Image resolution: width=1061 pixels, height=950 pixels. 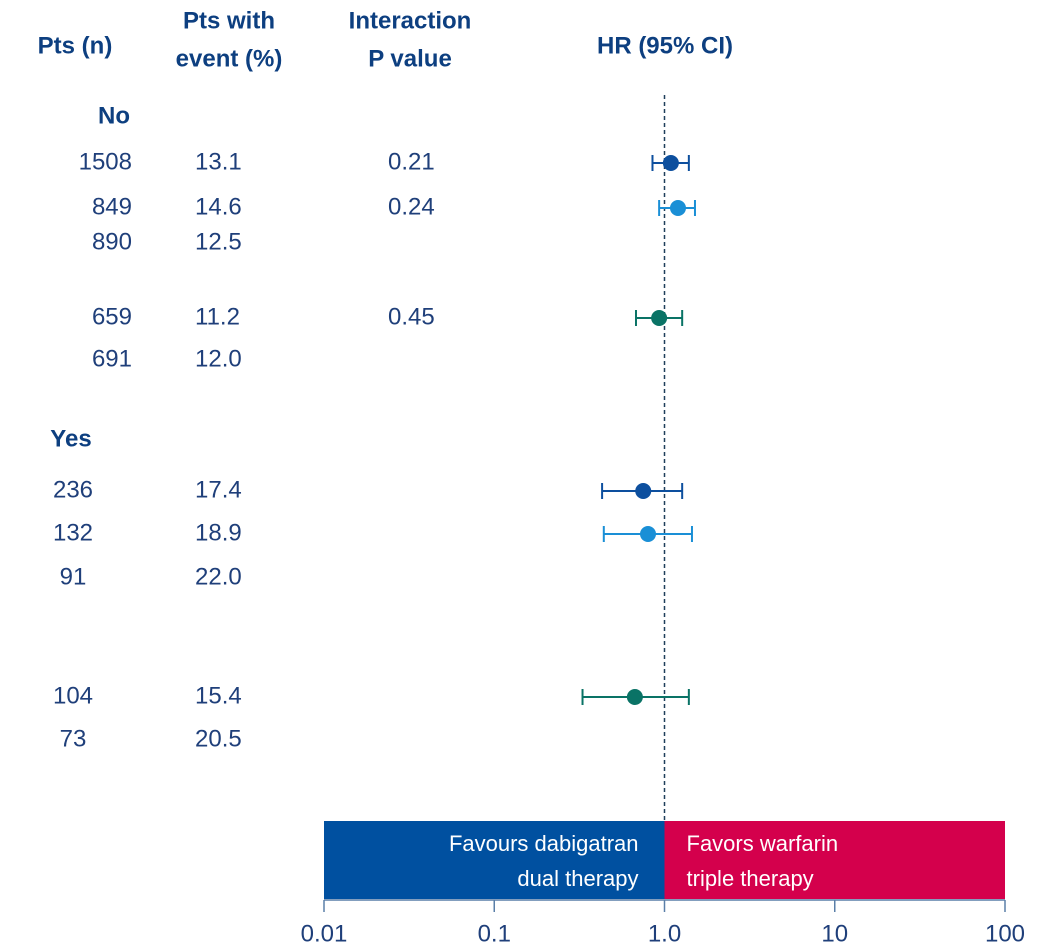 What do you see at coordinates (73, 489) in the screenshot?
I see `patients-n: 236` at bounding box center [73, 489].